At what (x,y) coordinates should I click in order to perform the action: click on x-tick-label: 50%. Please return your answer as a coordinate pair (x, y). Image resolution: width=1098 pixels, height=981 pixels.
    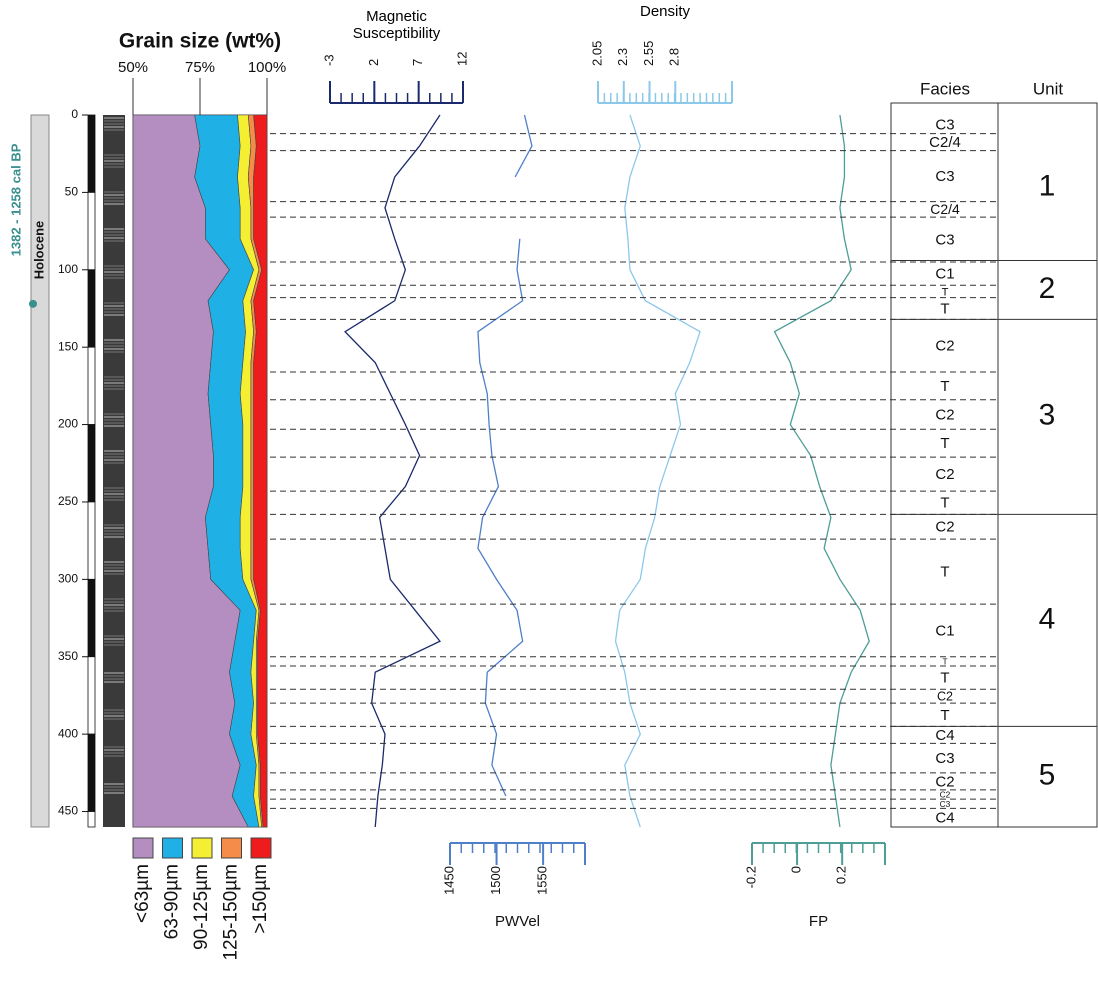
    Looking at the image, I should click on (133, 67).